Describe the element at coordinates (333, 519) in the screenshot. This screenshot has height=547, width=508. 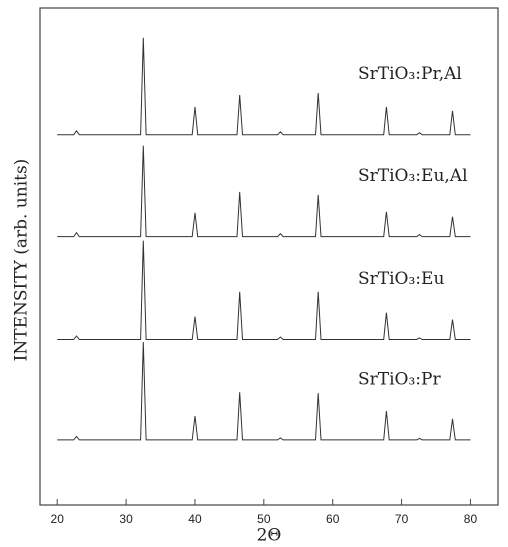
I see `x-tick-label: 60` at that location.